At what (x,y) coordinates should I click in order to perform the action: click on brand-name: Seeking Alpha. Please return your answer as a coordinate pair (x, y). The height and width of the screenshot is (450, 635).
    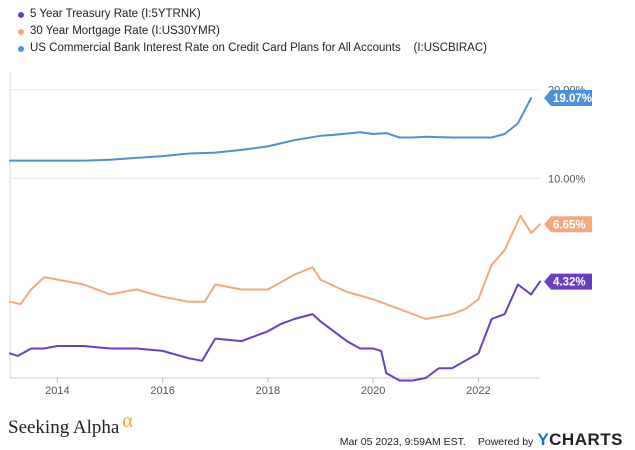
    Looking at the image, I should click on (64, 427).